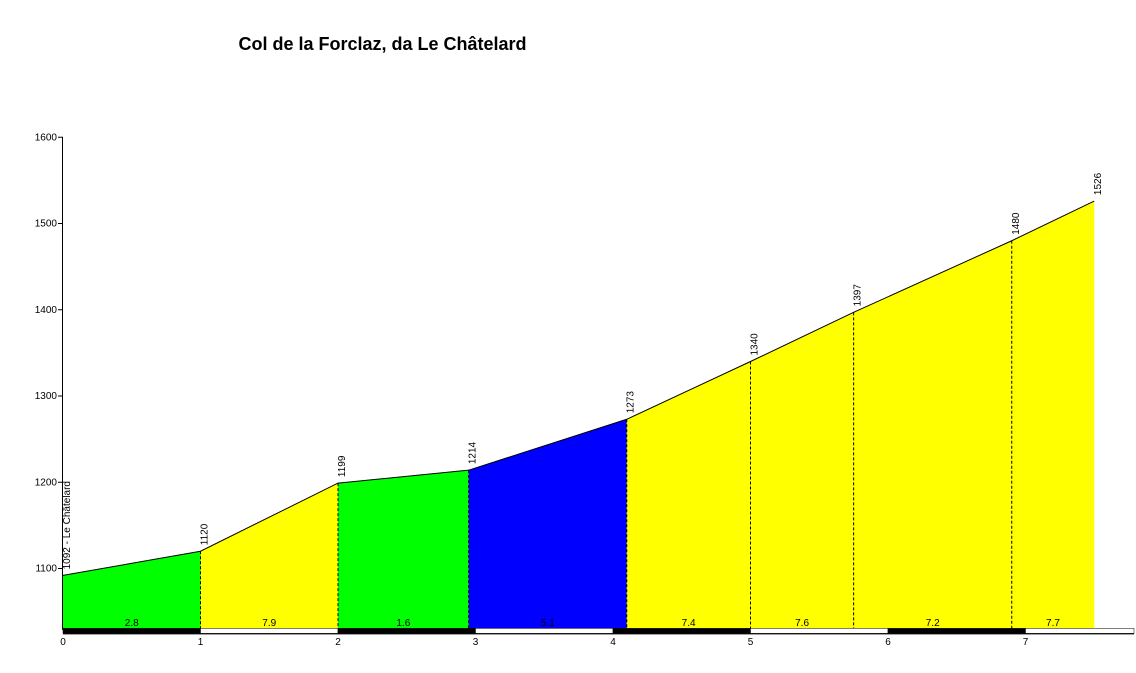 This screenshot has width=1136, height=673. I want to click on elevation-label: 1340, so click(755, 344).